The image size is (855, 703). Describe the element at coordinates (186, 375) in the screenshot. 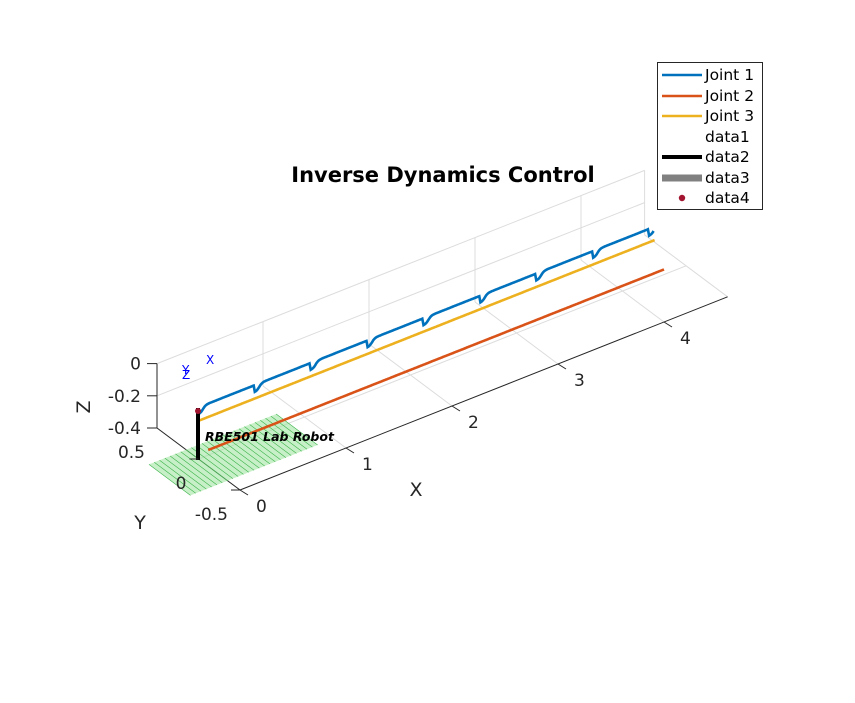

I see `frame-z-label: Z` at that location.